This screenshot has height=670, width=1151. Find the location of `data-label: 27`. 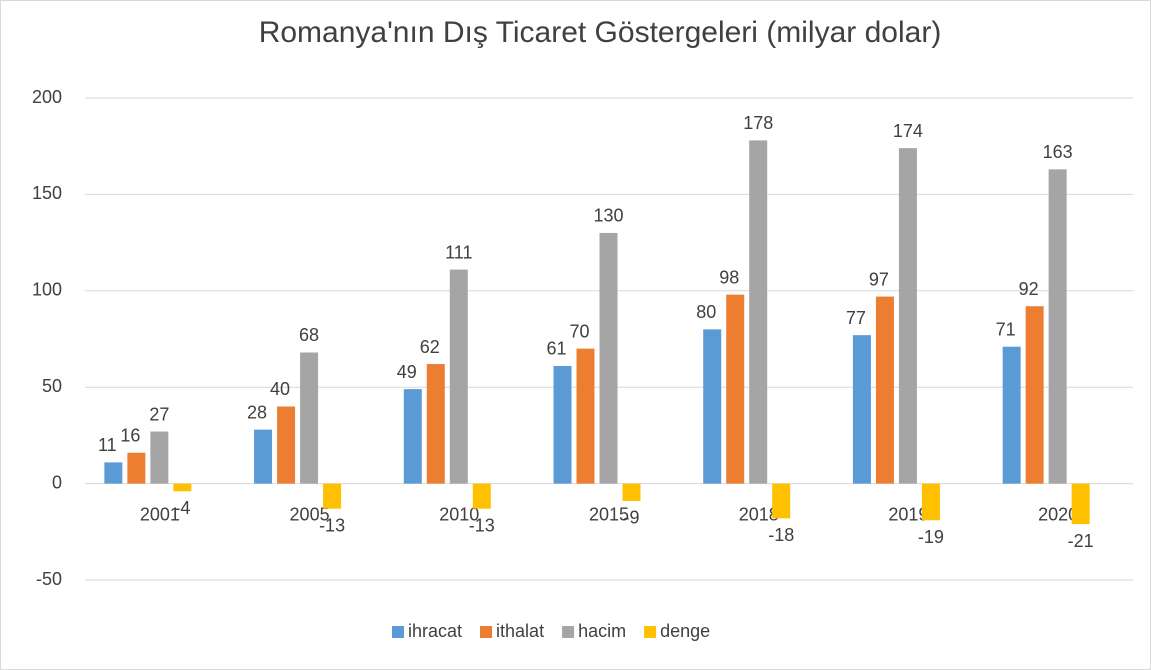

data-label: 27 is located at coordinates (159, 414).